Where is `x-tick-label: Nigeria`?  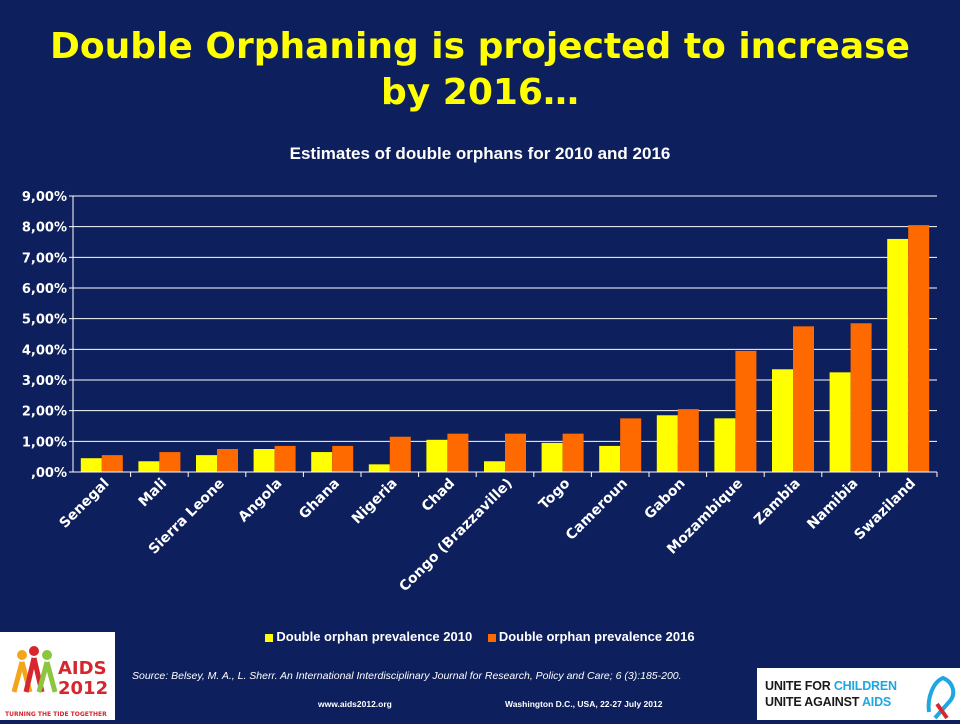
x-tick-label: Nigeria is located at coordinates (375, 502).